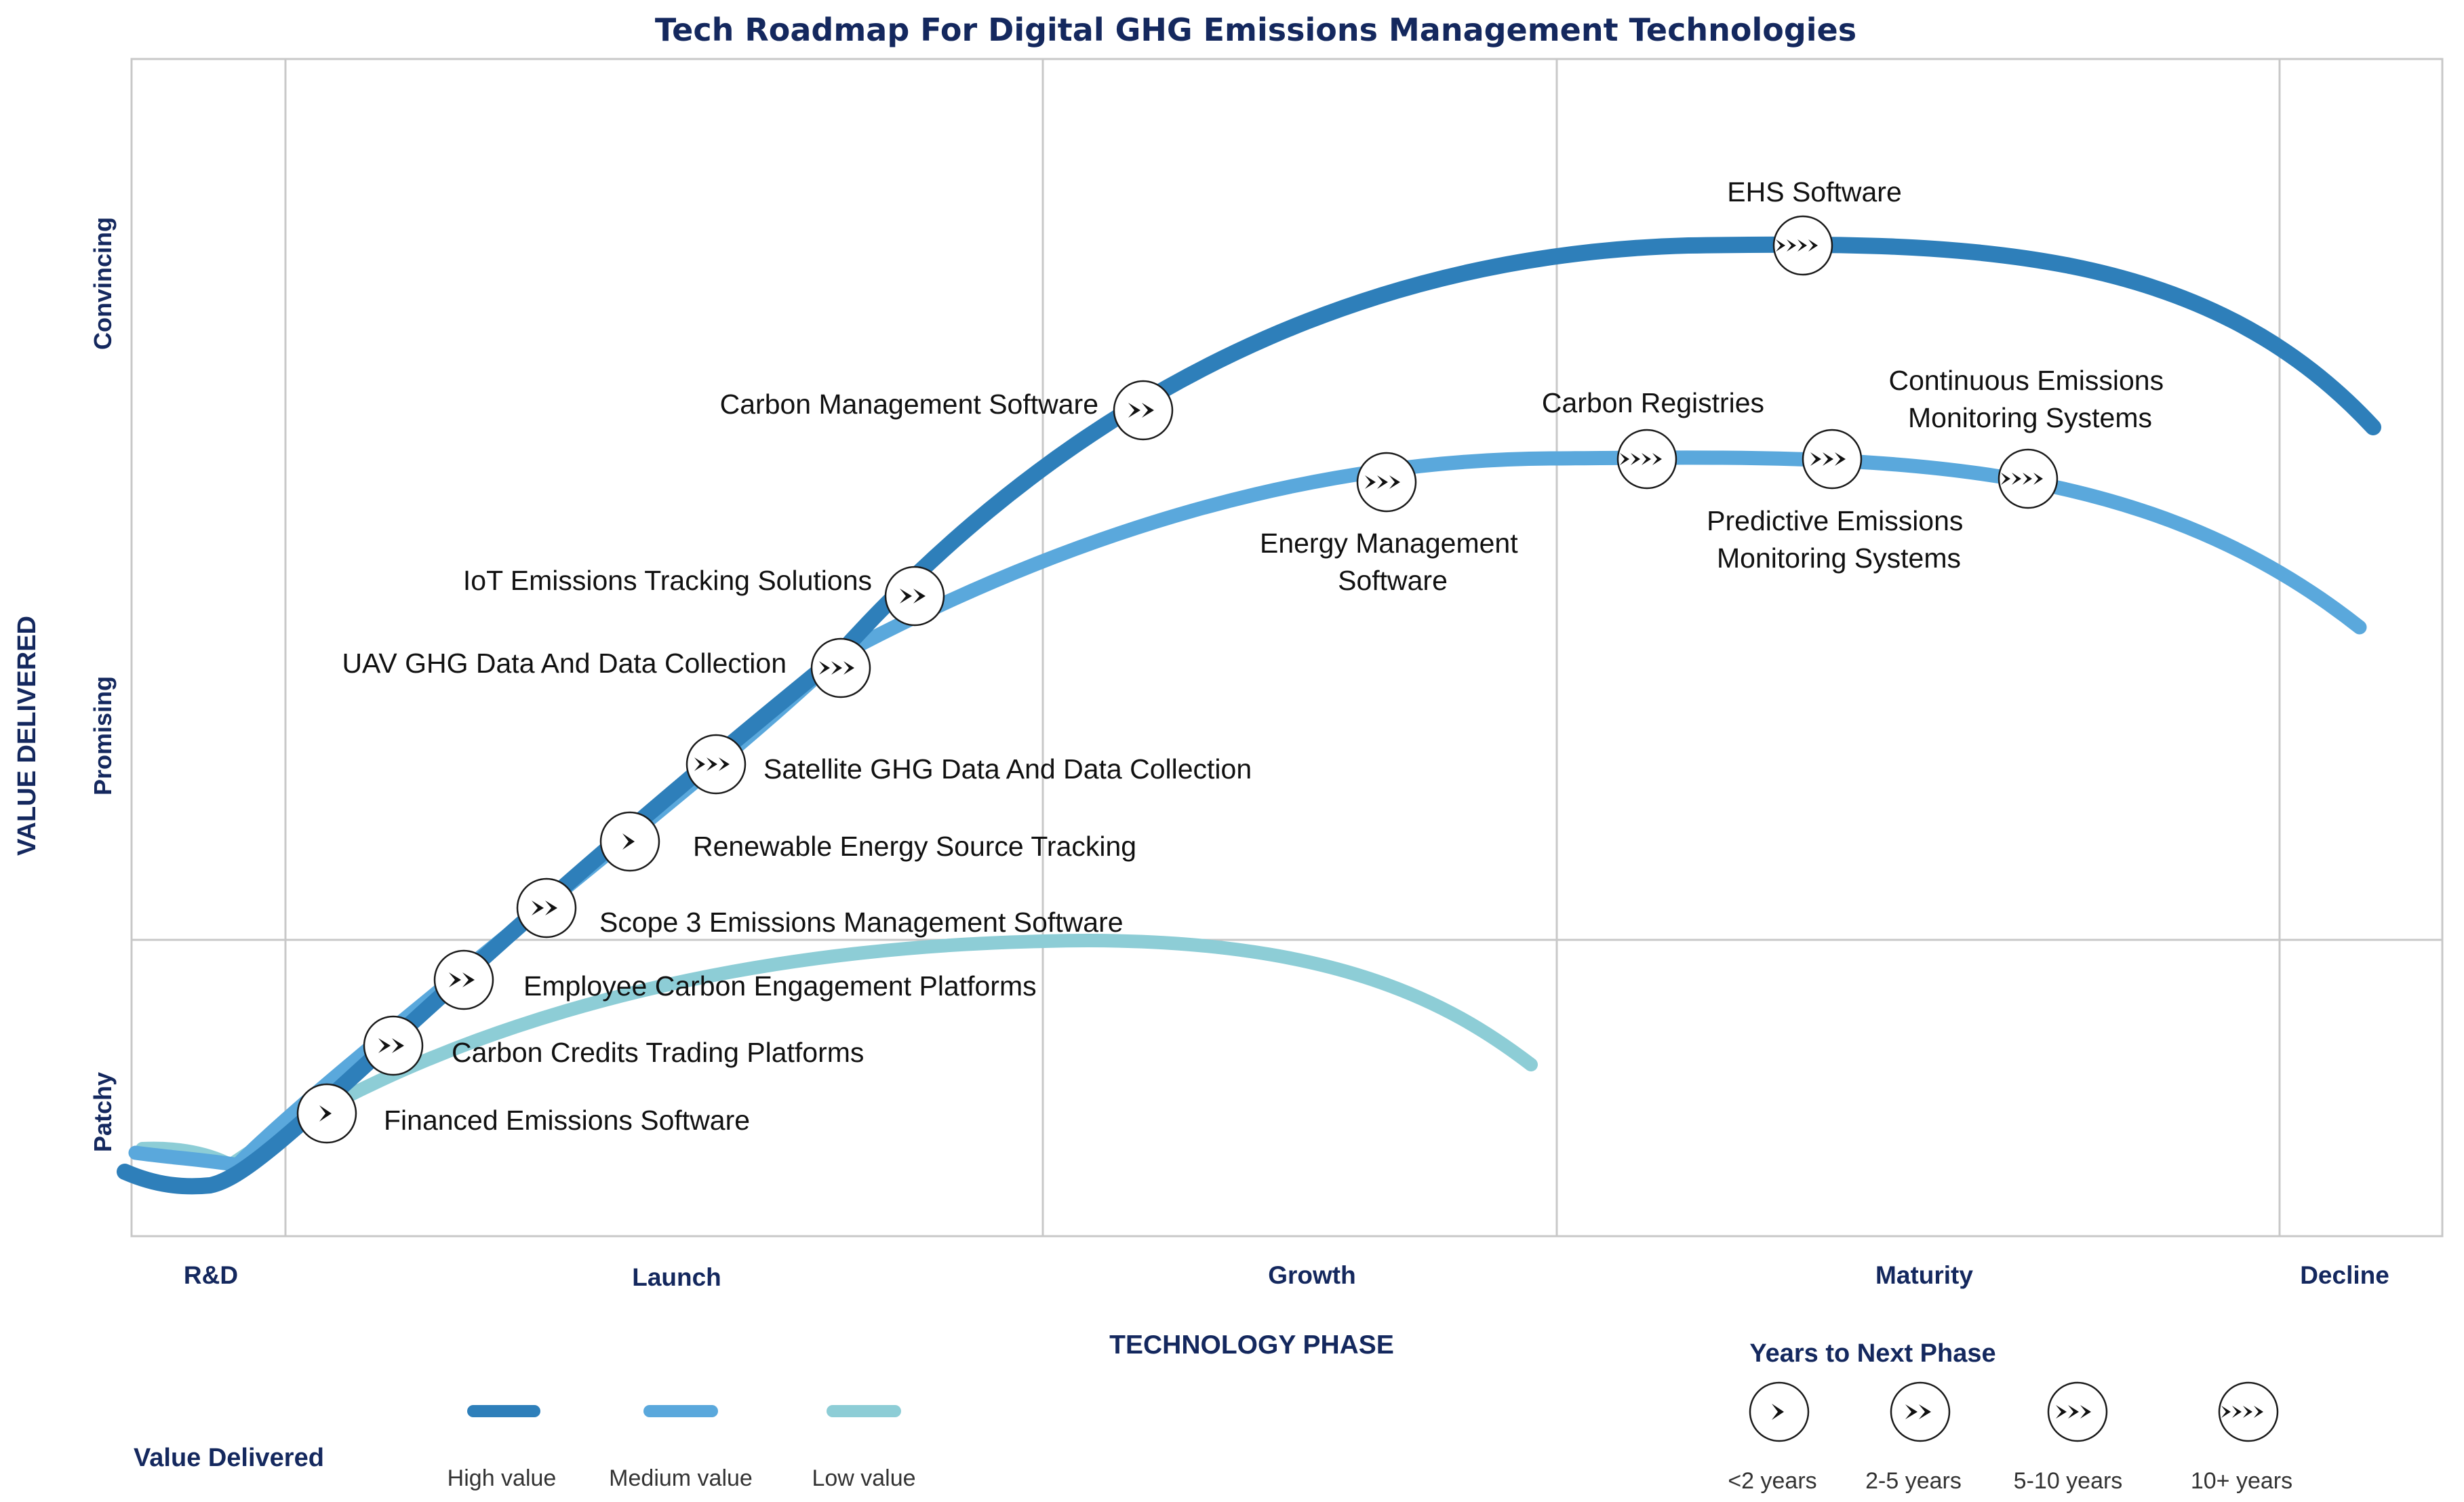 The width and height of the screenshot is (2464, 1502). I want to click on tech-iot-emissions-tracking-solutions: IoT Emissions Tracking Solutions, so click(704, 596).